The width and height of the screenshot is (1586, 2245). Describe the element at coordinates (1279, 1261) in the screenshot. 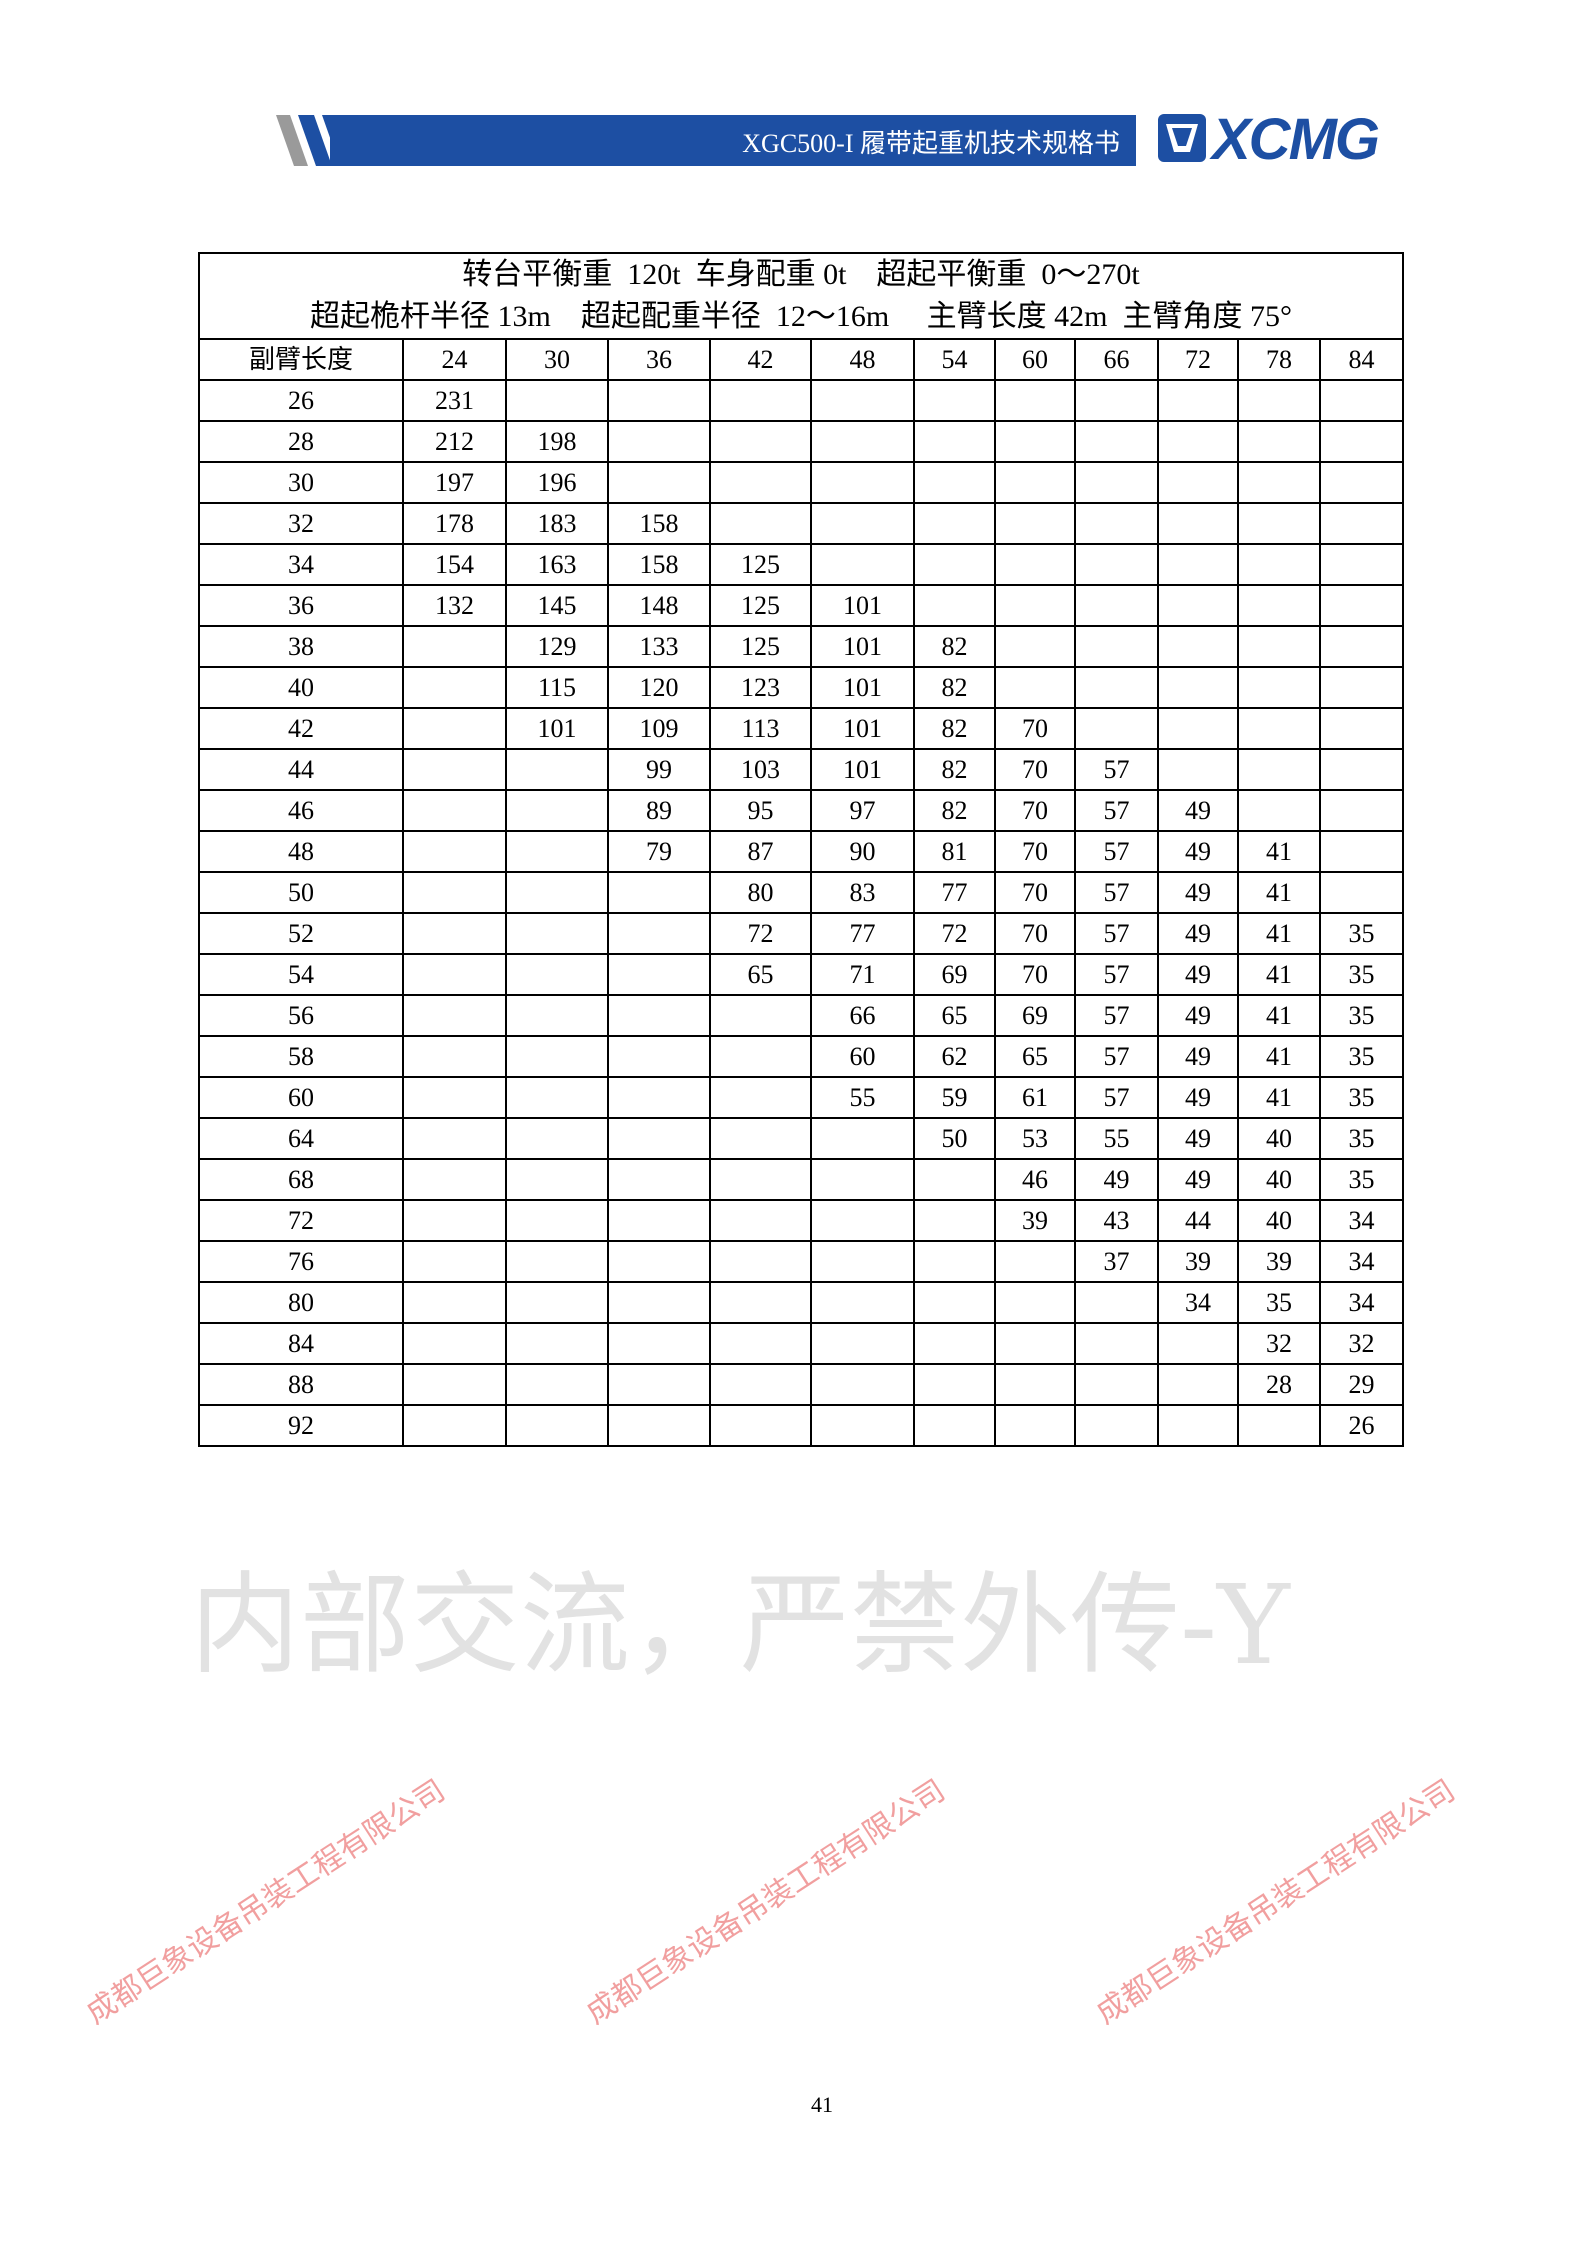

I see `load-value-cell: 39` at that location.